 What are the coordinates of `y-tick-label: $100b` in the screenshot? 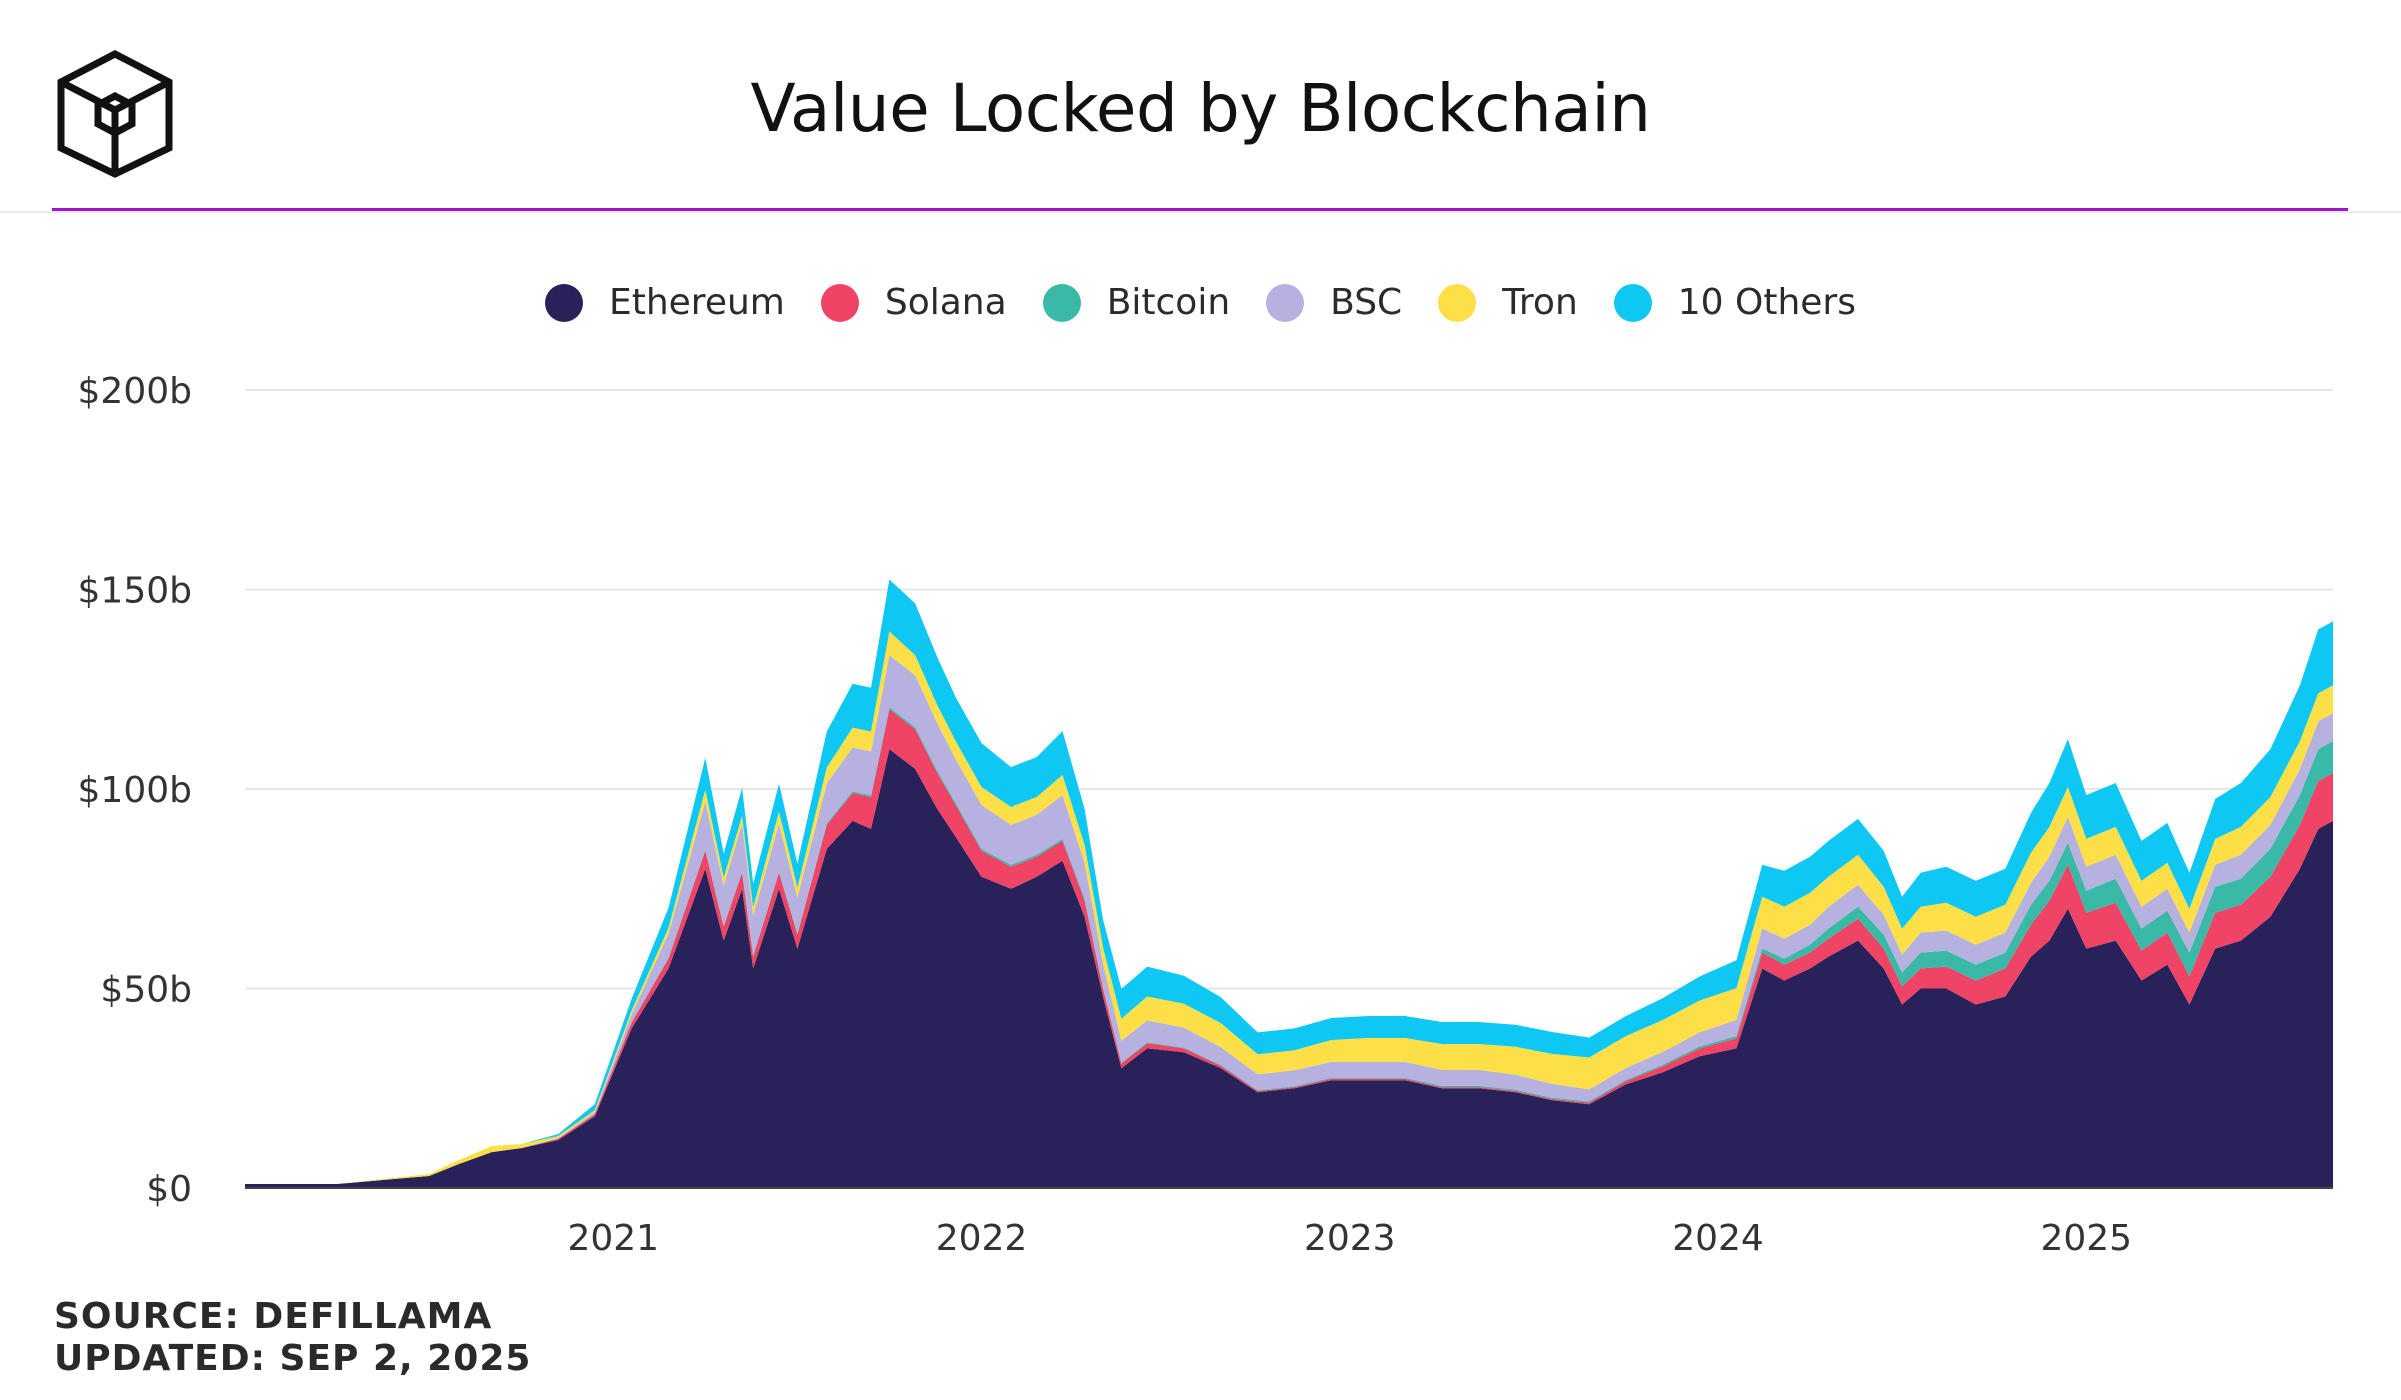 It's located at (135, 790).